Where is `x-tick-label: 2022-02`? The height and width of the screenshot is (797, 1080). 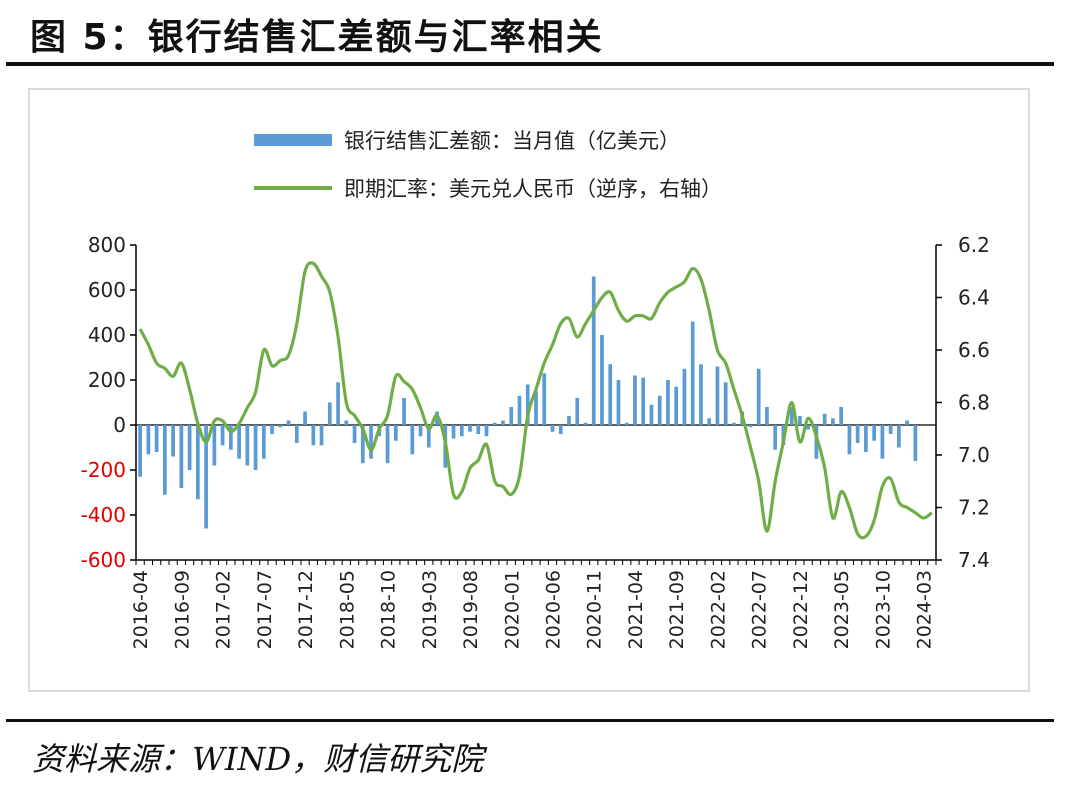
x-tick-label: 2022-02 is located at coordinates (718, 609).